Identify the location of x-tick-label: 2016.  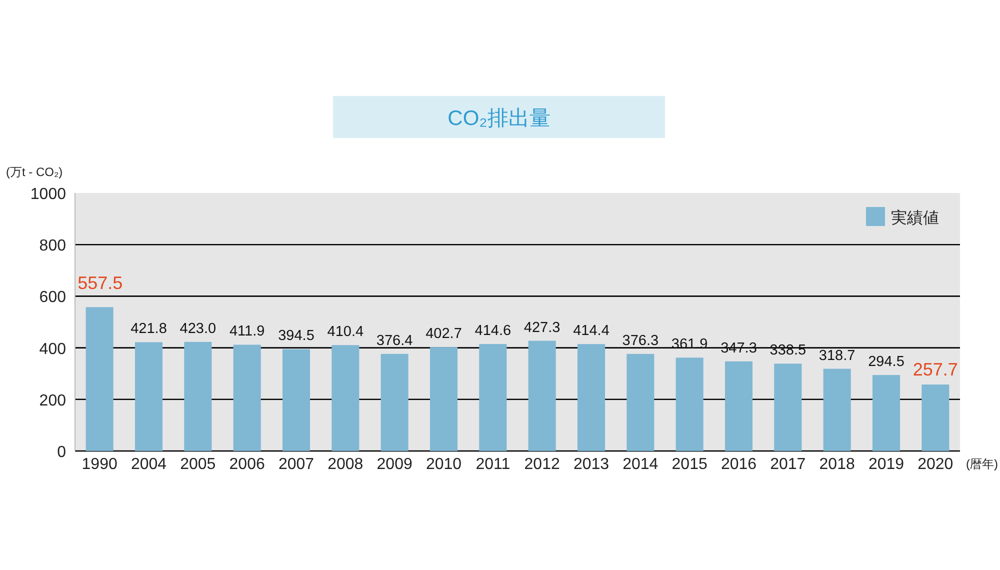
(738, 464).